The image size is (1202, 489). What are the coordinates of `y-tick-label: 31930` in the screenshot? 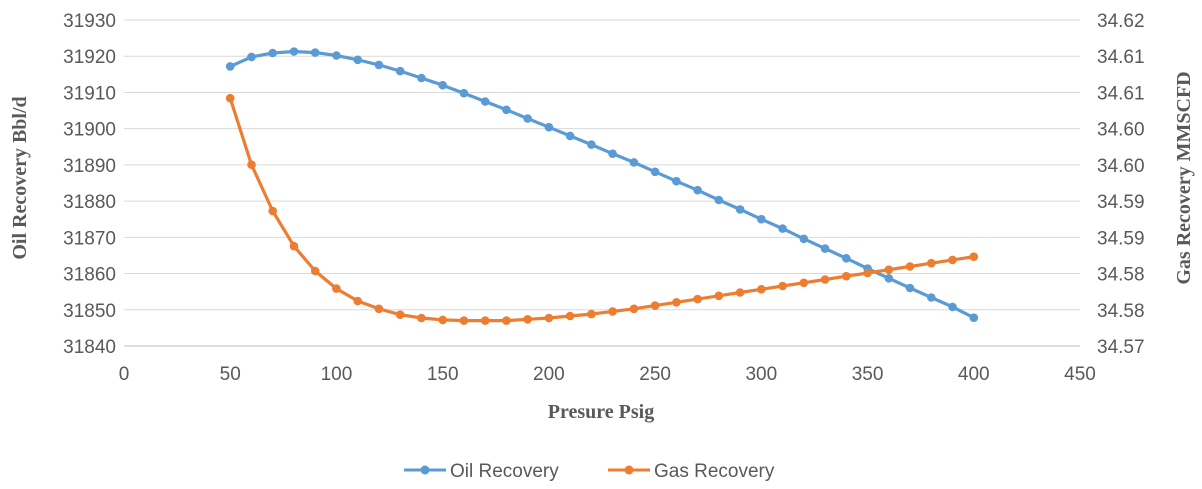 It's located at (89, 21).